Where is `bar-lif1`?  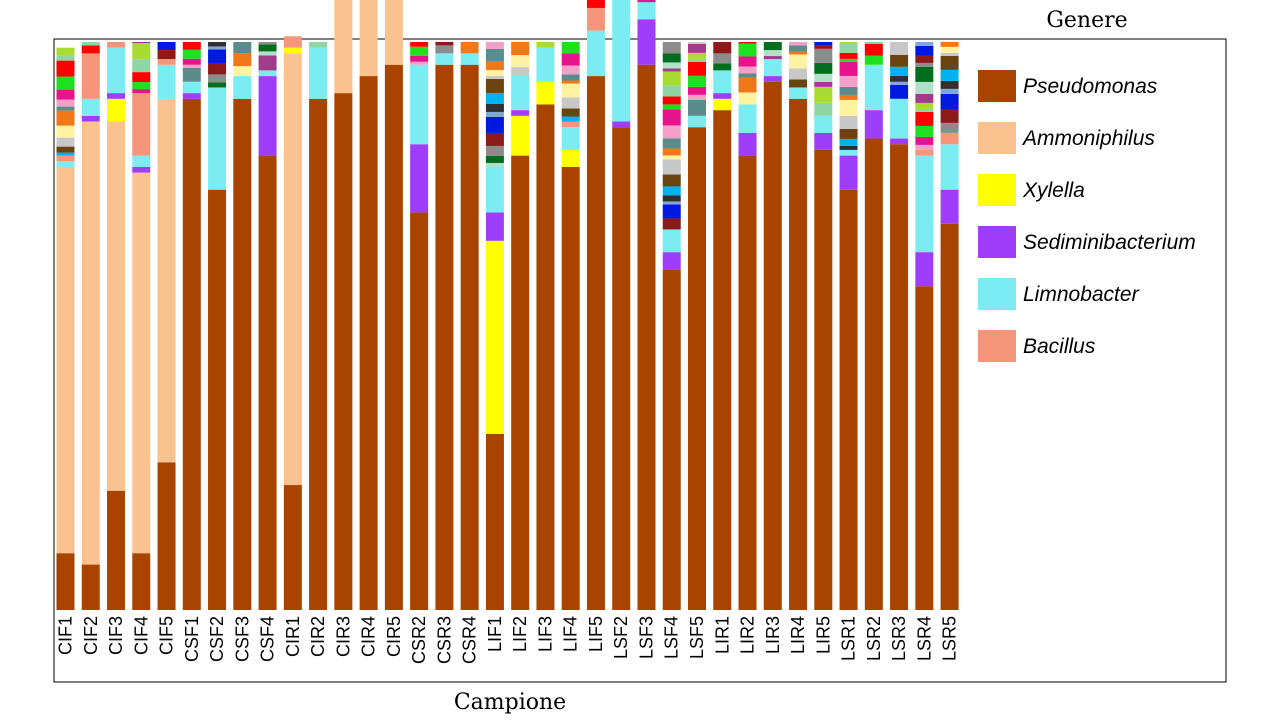 bar-lif1 is located at coordinates (494, 326).